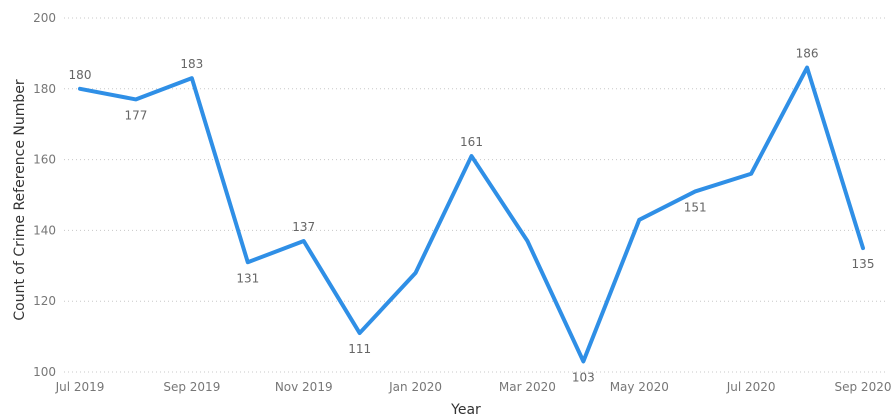  I want to click on data-label: 177, so click(135, 115).